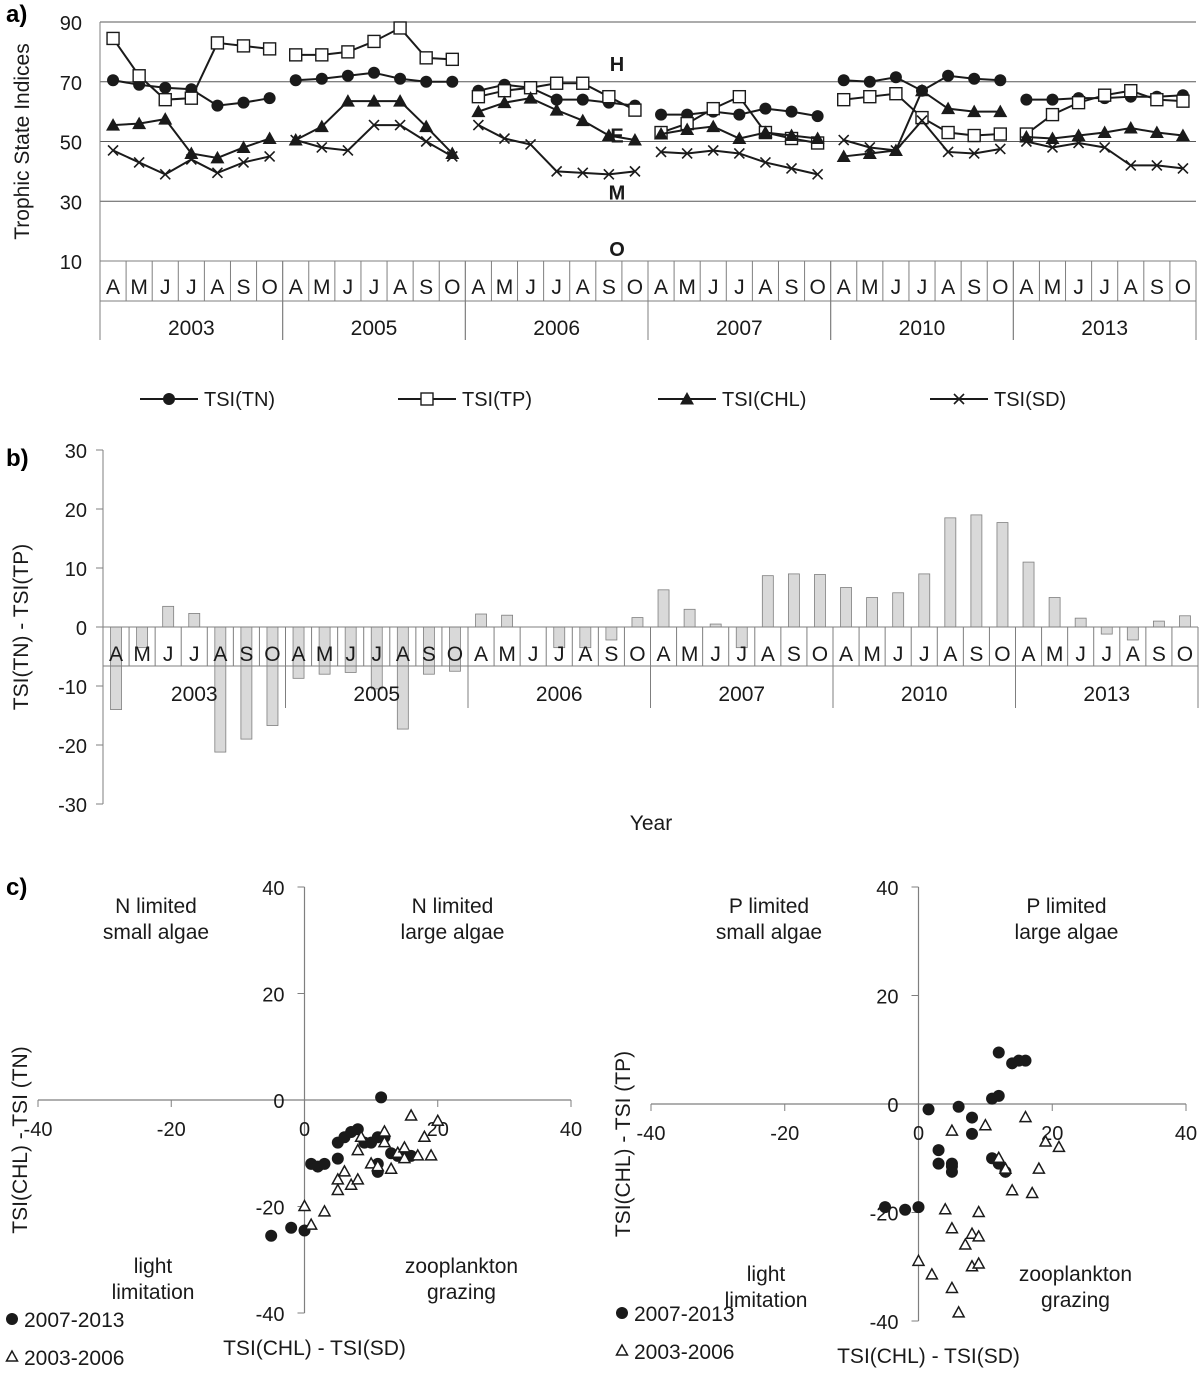 This screenshot has height=1373, width=1200. What do you see at coordinates (278, 1102) in the screenshot?
I see `y-tick-c: 0` at bounding box center [278, 1102].